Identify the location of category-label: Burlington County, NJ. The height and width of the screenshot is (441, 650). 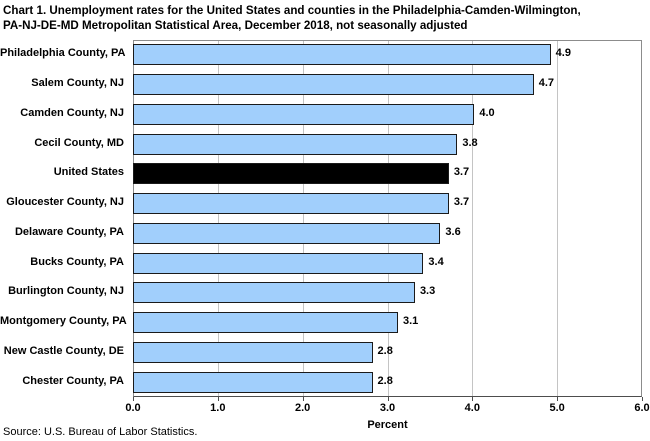
(66, 291).